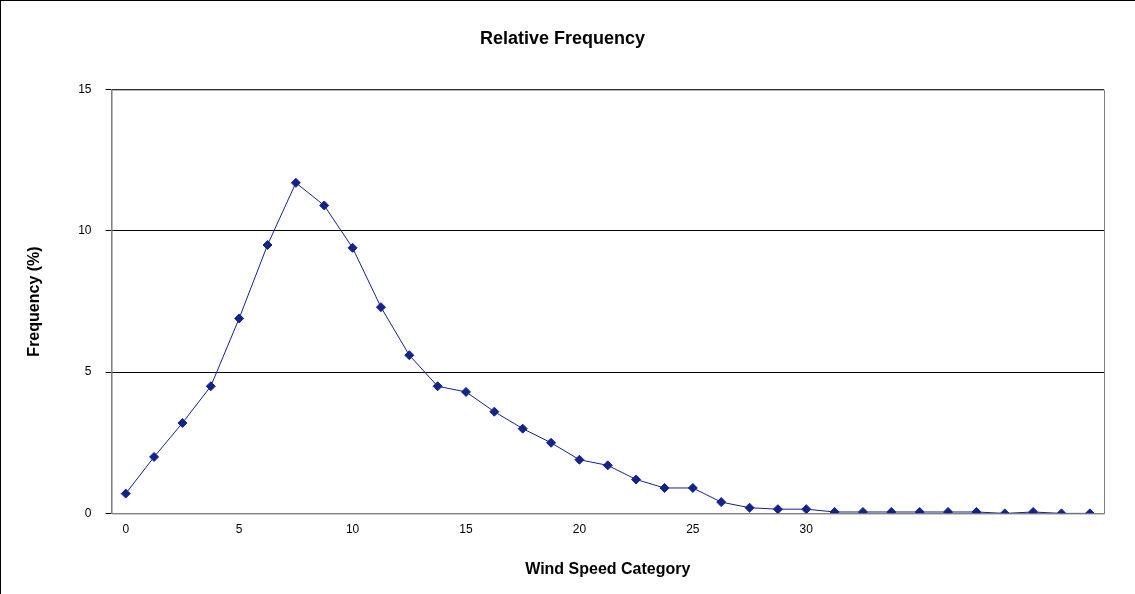  What do you see at coordinates (85, 230) in the screenshot?
I see `y-tick-label: 10` at bounding box center [85, 230].